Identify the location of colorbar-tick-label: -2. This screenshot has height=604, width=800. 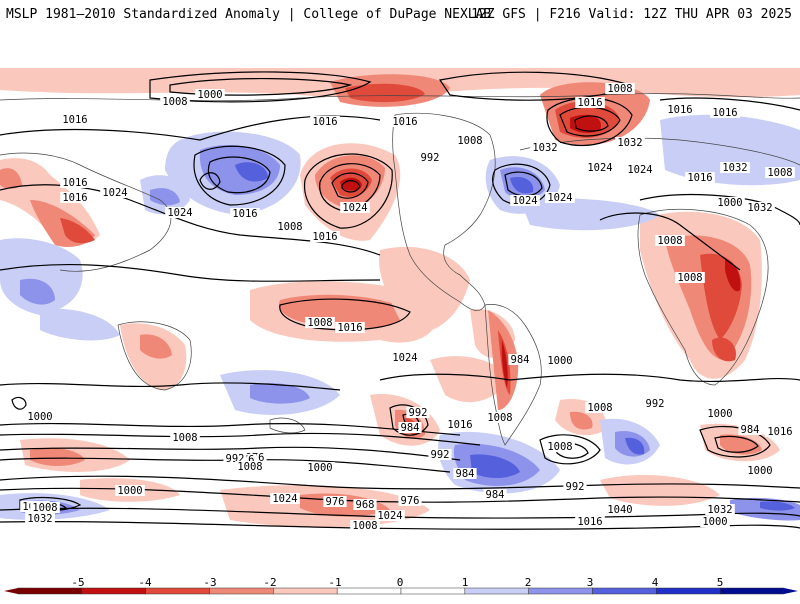
(270, 582).